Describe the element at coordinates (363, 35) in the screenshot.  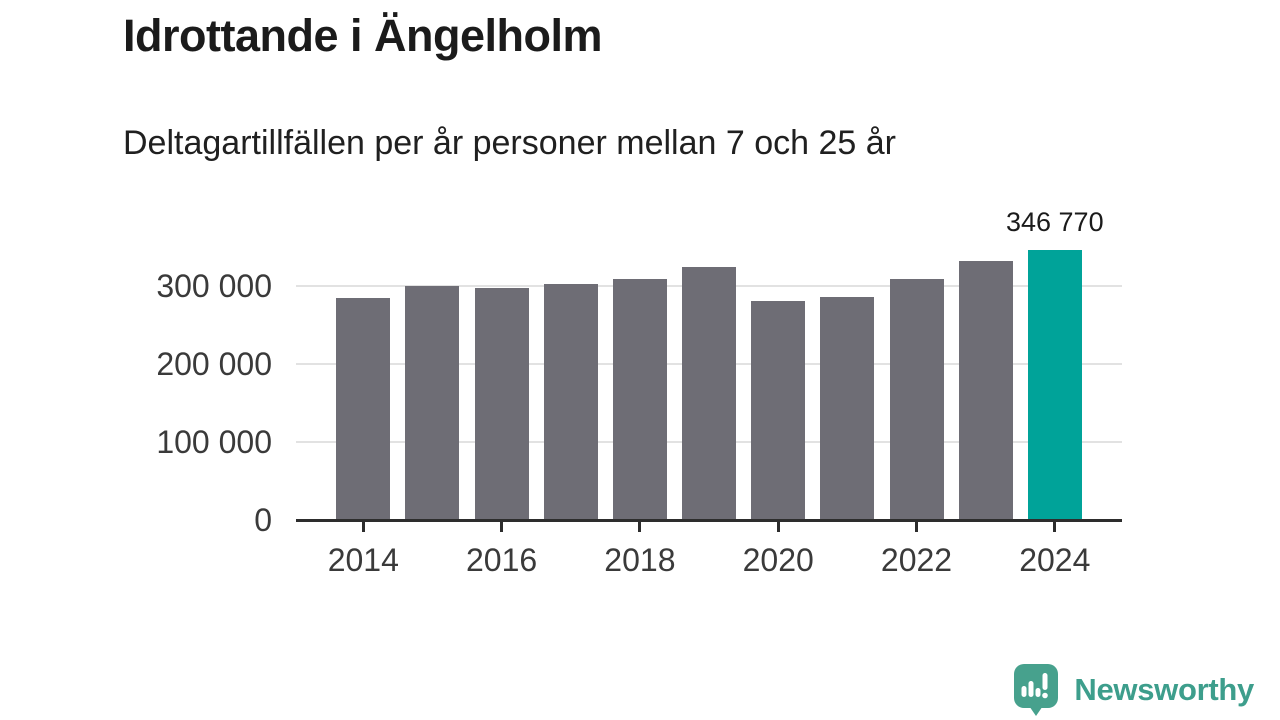
I see `page-title: Idrottande i Ängelholm` at that location.